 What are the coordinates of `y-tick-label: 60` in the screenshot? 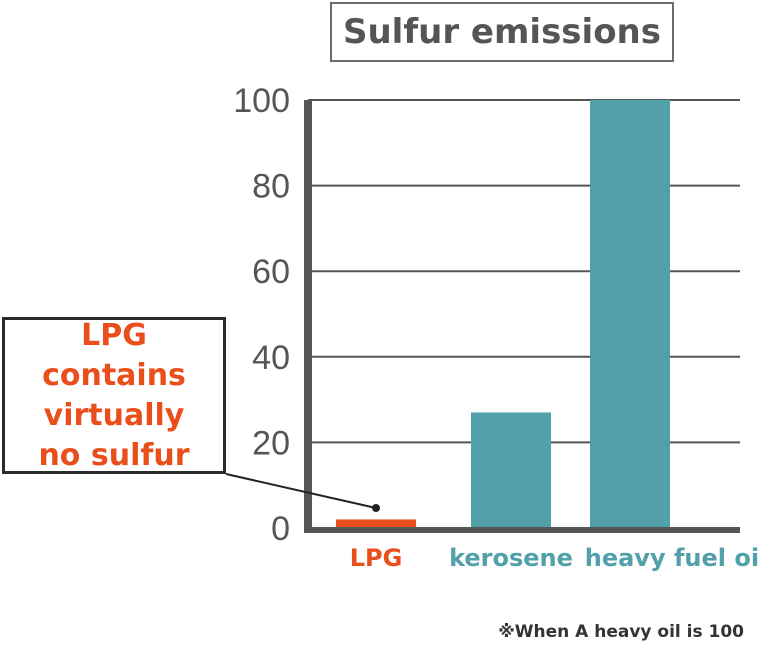 It's located at (271, 272).